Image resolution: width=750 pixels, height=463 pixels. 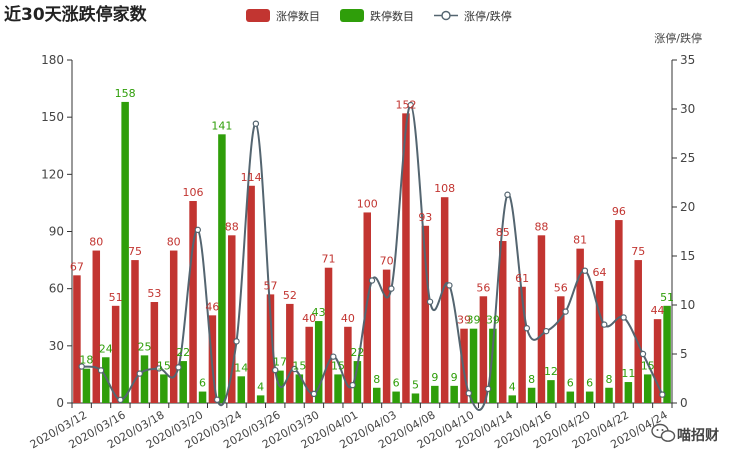 What do you see at coordinates (687, 207) in the screenshot?
I see `right-tick-label: 20` at bounding box center [687, 207].